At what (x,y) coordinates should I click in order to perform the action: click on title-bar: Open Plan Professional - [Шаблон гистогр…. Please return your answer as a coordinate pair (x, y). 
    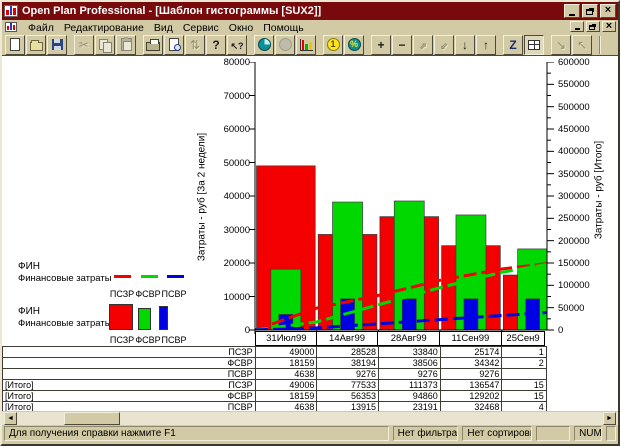
    Looking at the image, I should click on (310, 11).